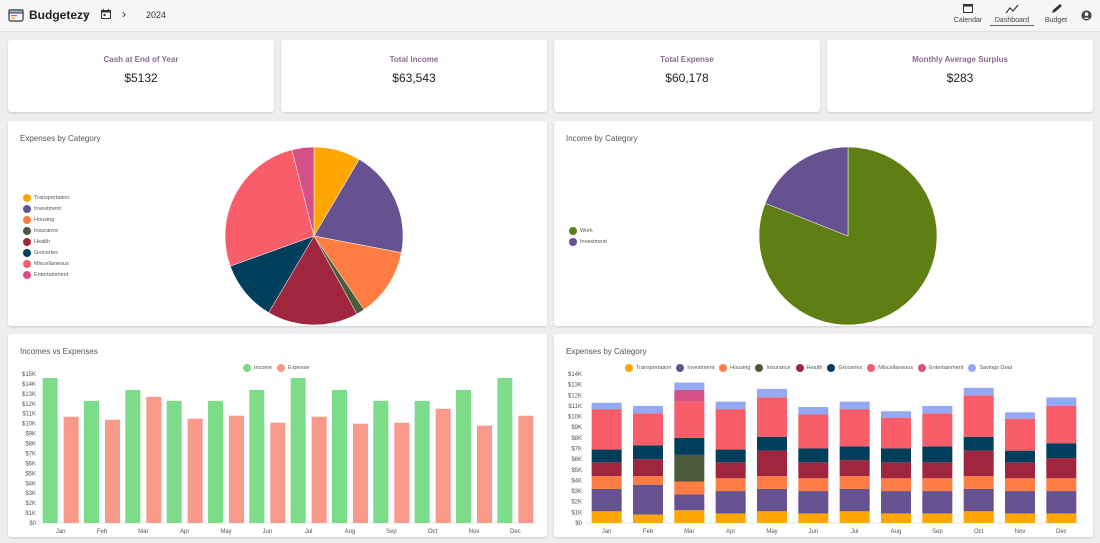 The image size is (1100, 543). What do you see at coordinates (772, 463) in the screenshot?
I see `stack-segment-health-may` at bounding box center [772, 463].